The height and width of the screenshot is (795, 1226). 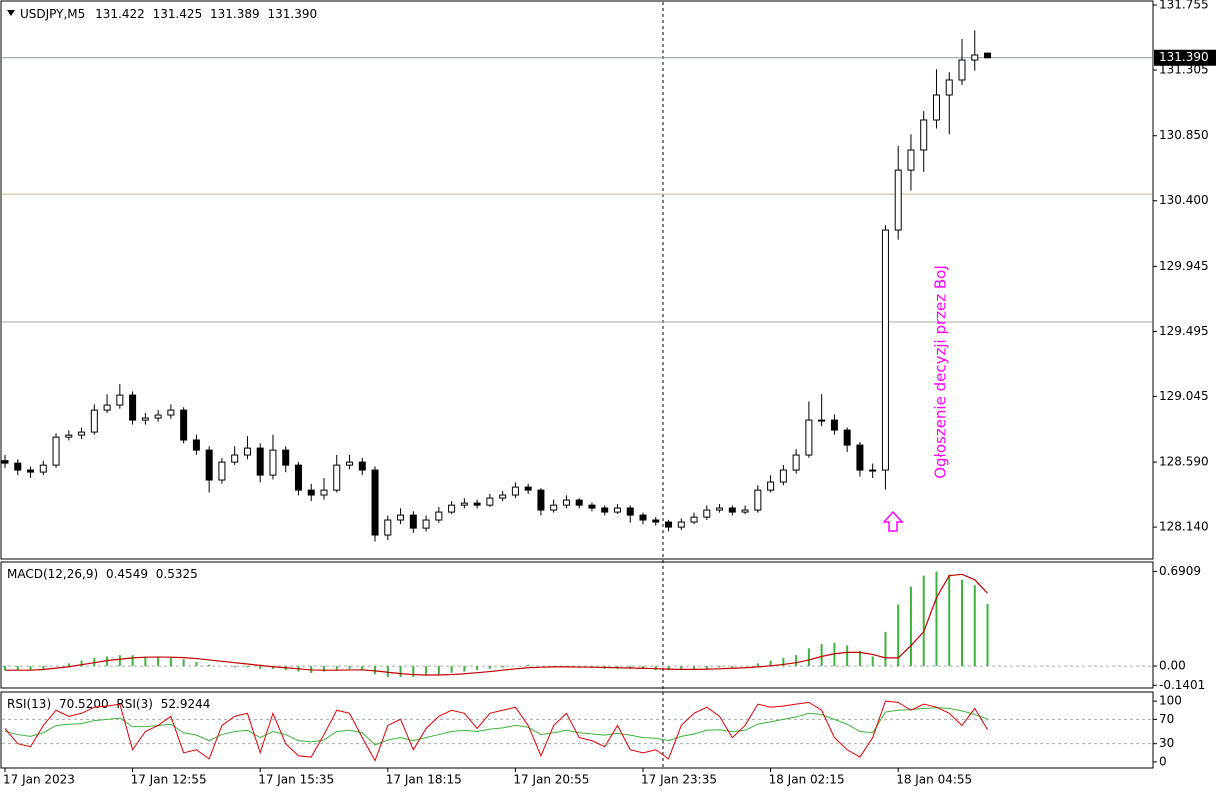 I want to click on low-value: 131.389, so click(x=235, y=14).